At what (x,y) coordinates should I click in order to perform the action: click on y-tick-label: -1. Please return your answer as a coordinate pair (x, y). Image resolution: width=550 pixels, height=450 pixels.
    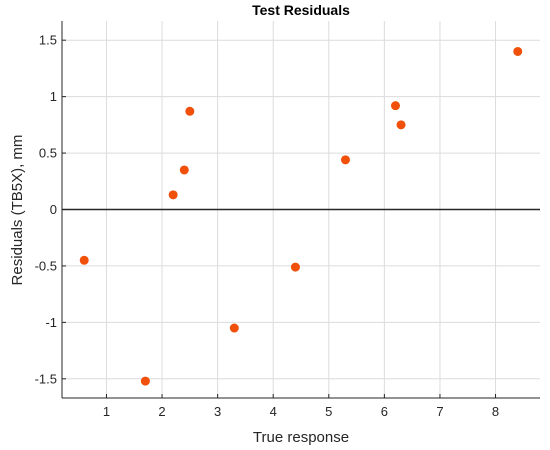
    Looking at the image, I should click on (51, 322).